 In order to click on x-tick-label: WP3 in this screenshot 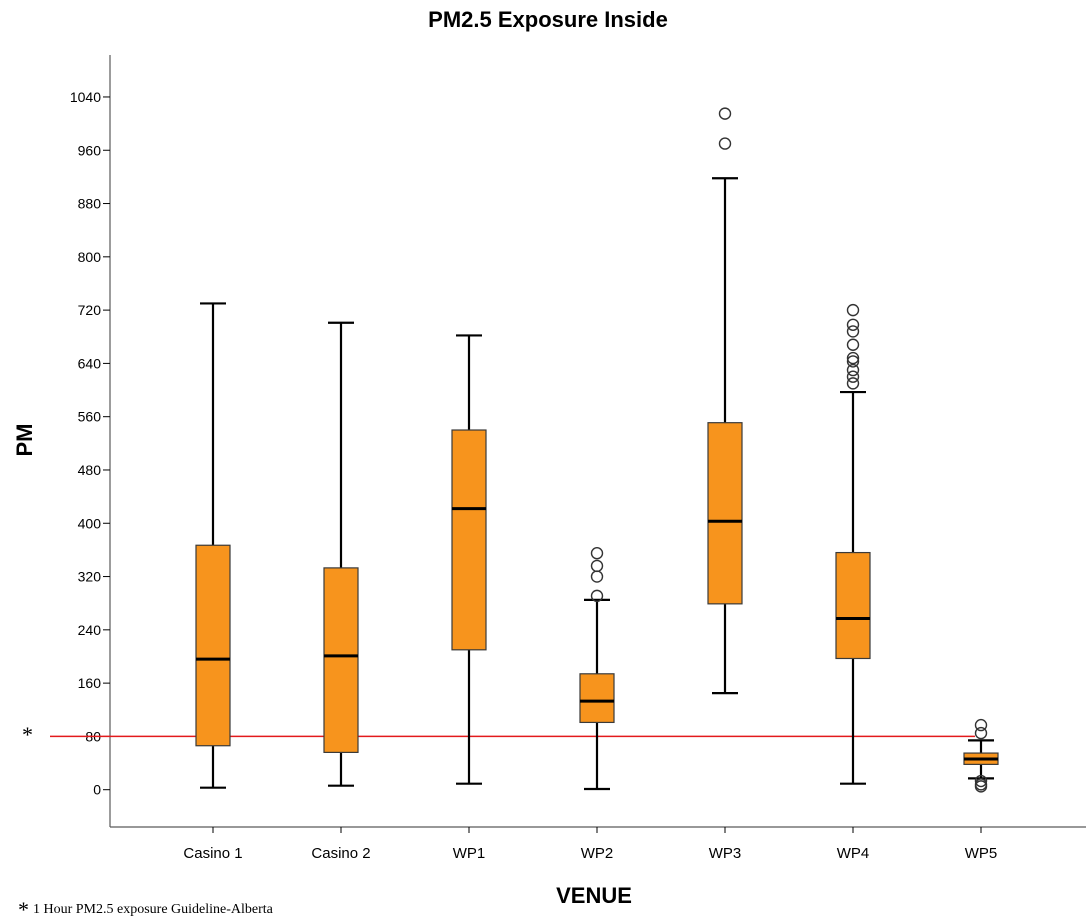, I will do `click(725, 853)`.